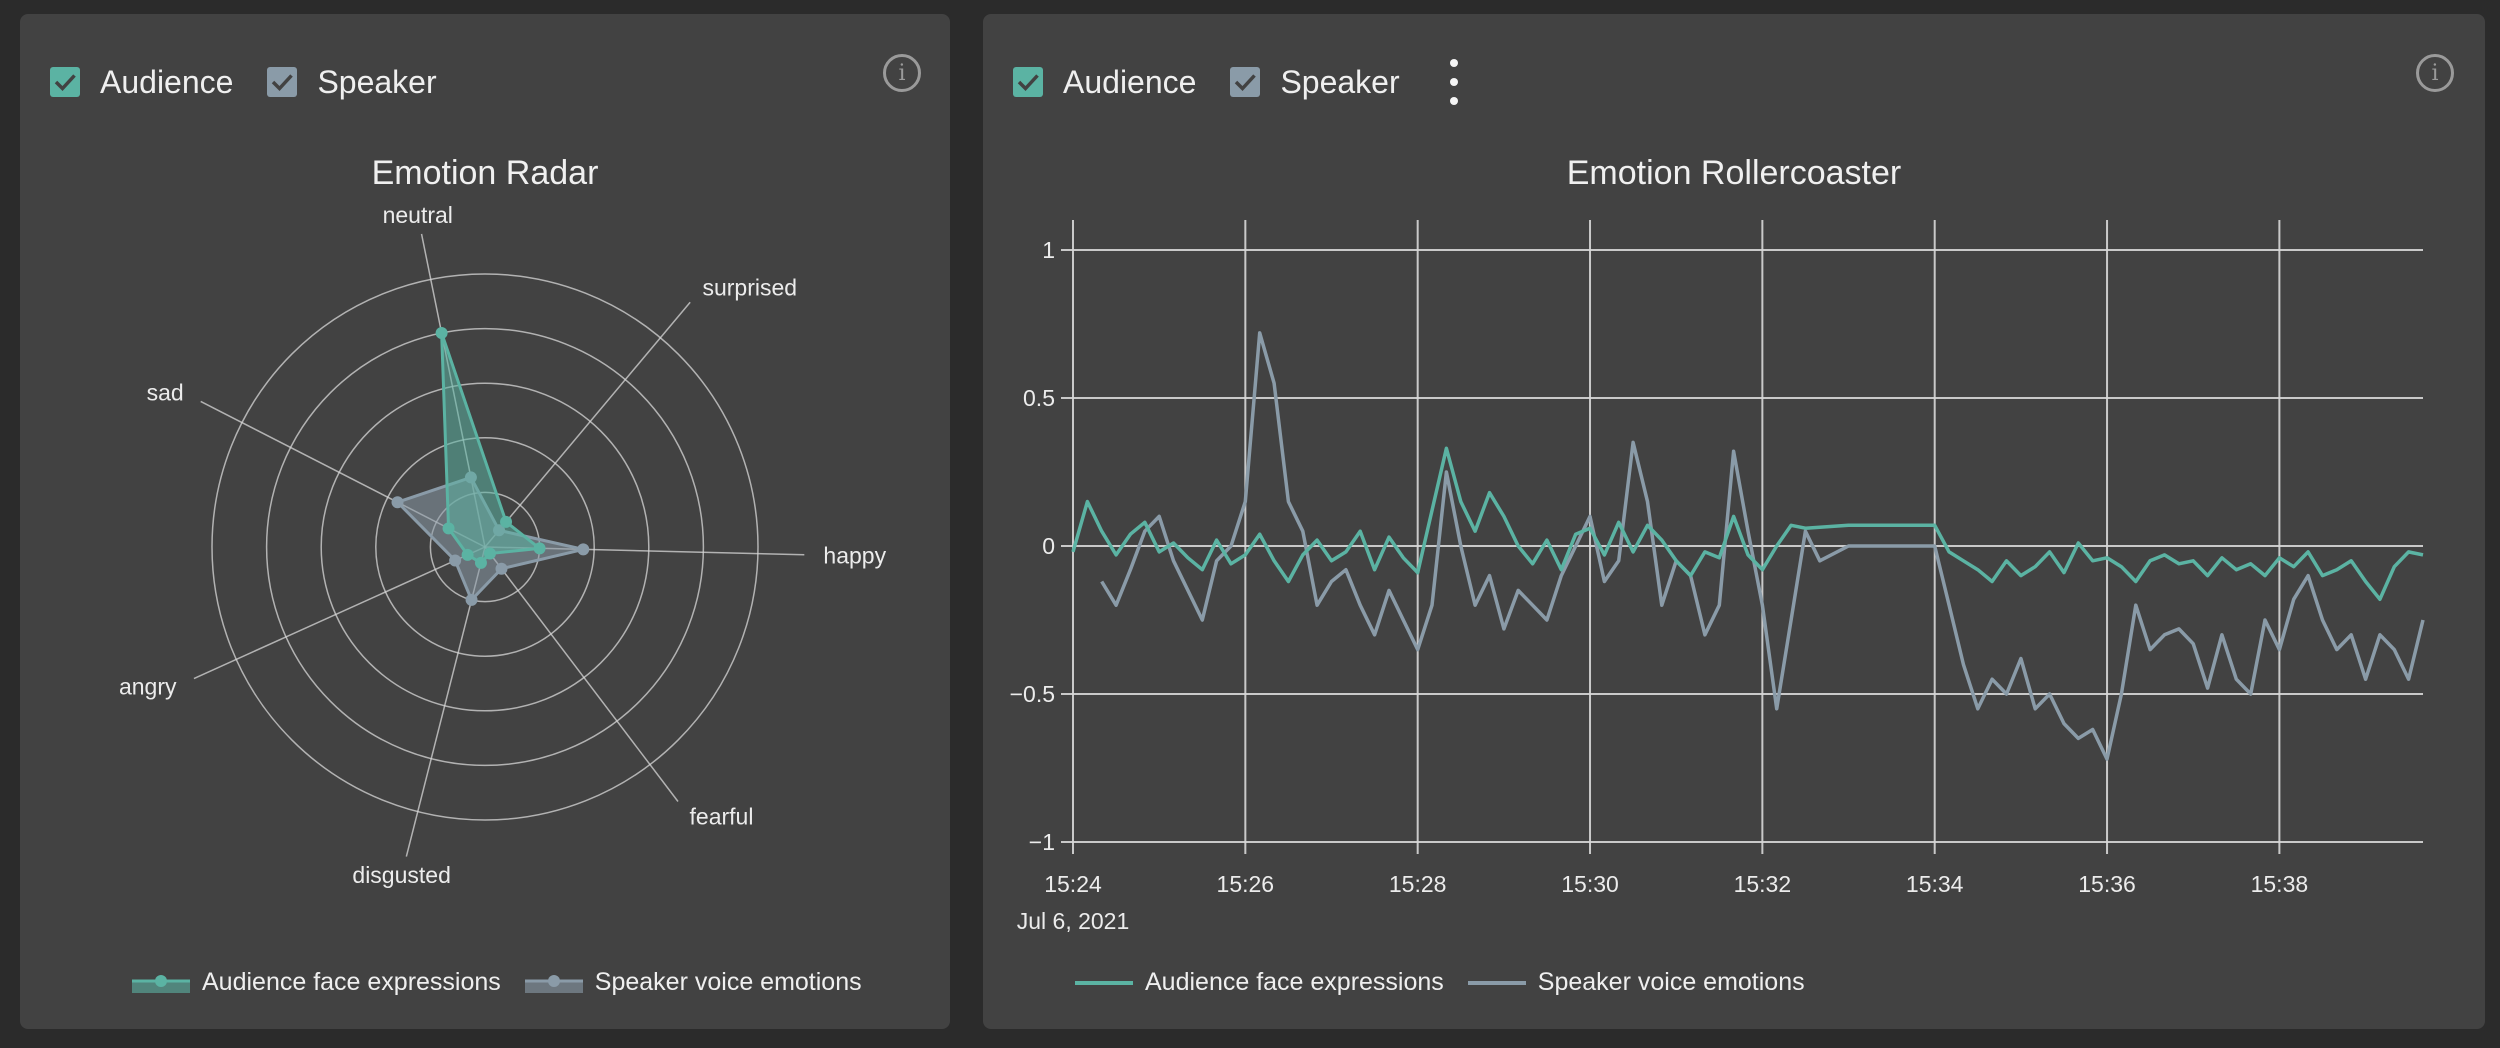  What do you see at coordinates (485, 173) in the screenshot?
I see `radar-chart-title: Emotion Radar` at bounding box center [485, 173].